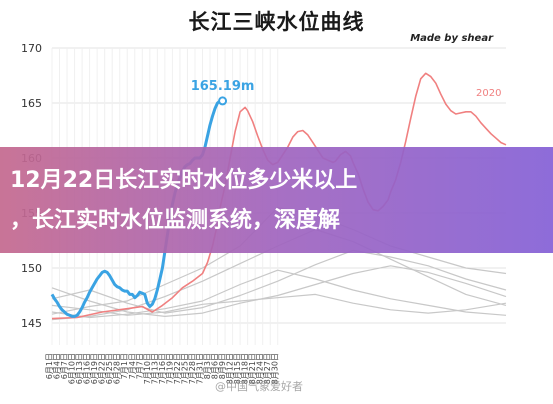 The height and width of the screenshot is (404, 553). What do you see at coordinates (267, 368) in the screenshot?
I see `x-tick-label: 8月27日` at bounding box center [267, 368].